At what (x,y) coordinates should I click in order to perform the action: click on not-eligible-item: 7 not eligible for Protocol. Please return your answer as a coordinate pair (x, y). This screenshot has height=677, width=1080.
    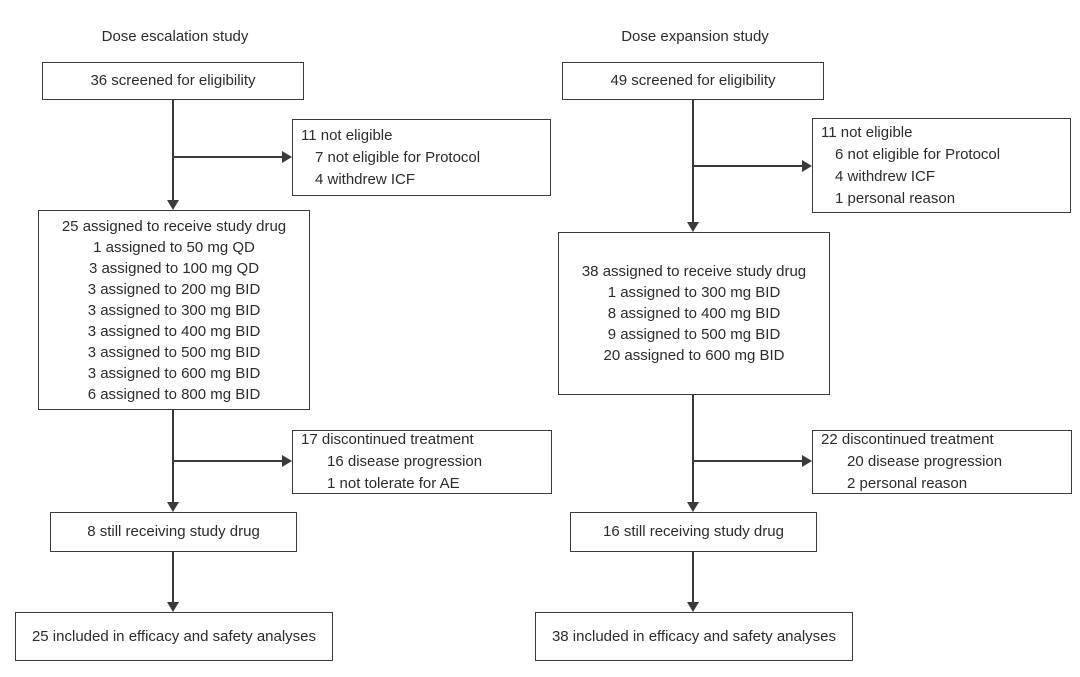
    Looking at the image, I should click on (398, 157).